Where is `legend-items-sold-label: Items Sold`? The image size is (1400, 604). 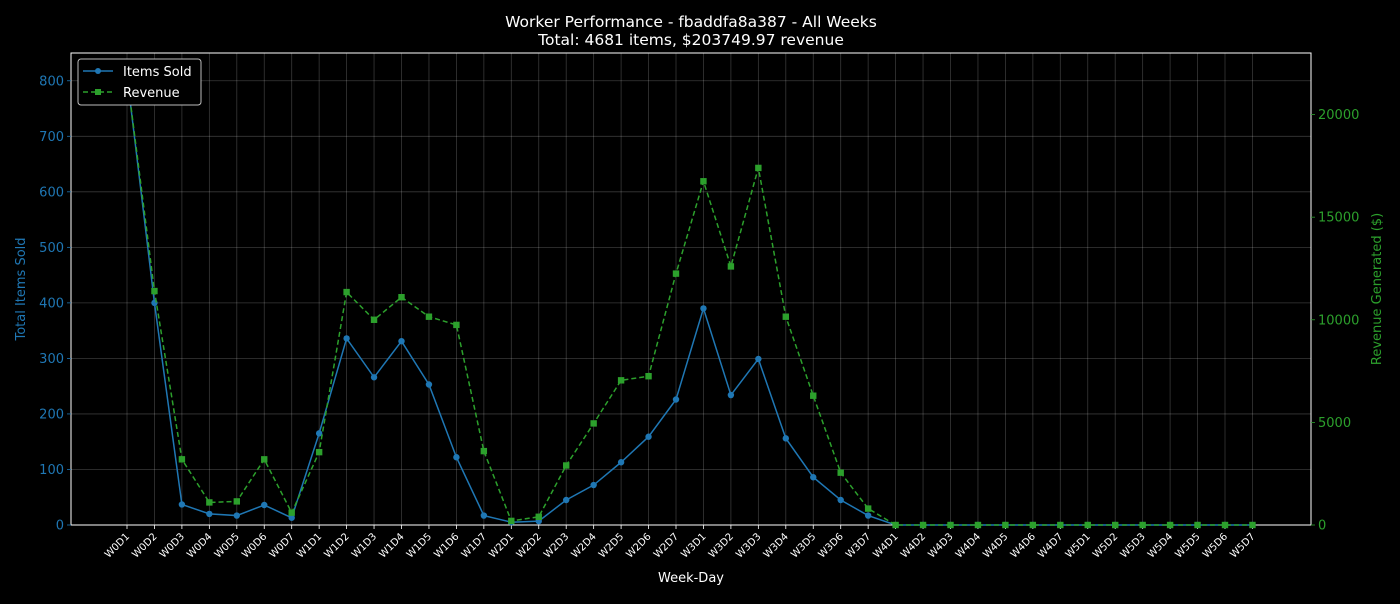
legend-items-sold-label: Items Sold is located at coordinates (157, 72).